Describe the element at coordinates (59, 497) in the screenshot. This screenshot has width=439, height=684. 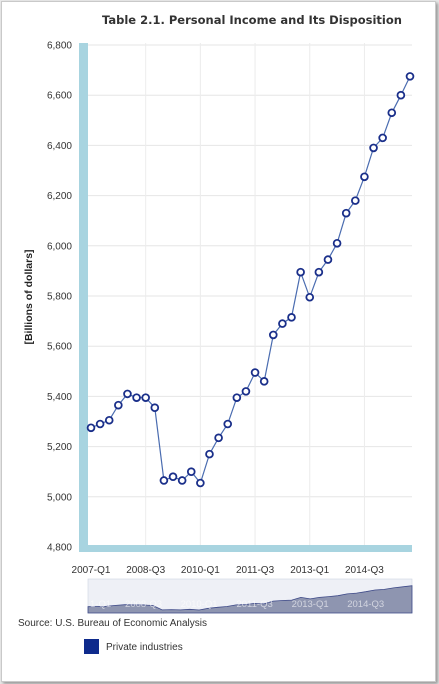
I see `y-tick-label: 5,000` at that location.